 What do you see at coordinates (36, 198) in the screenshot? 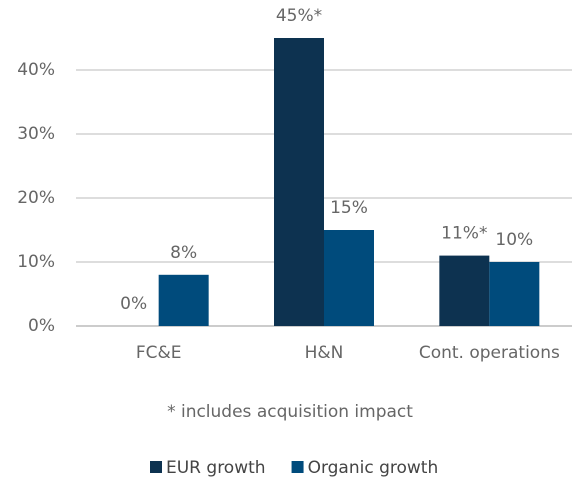
I see `y-tick-label: 20%` at bounding box center [36, 198].